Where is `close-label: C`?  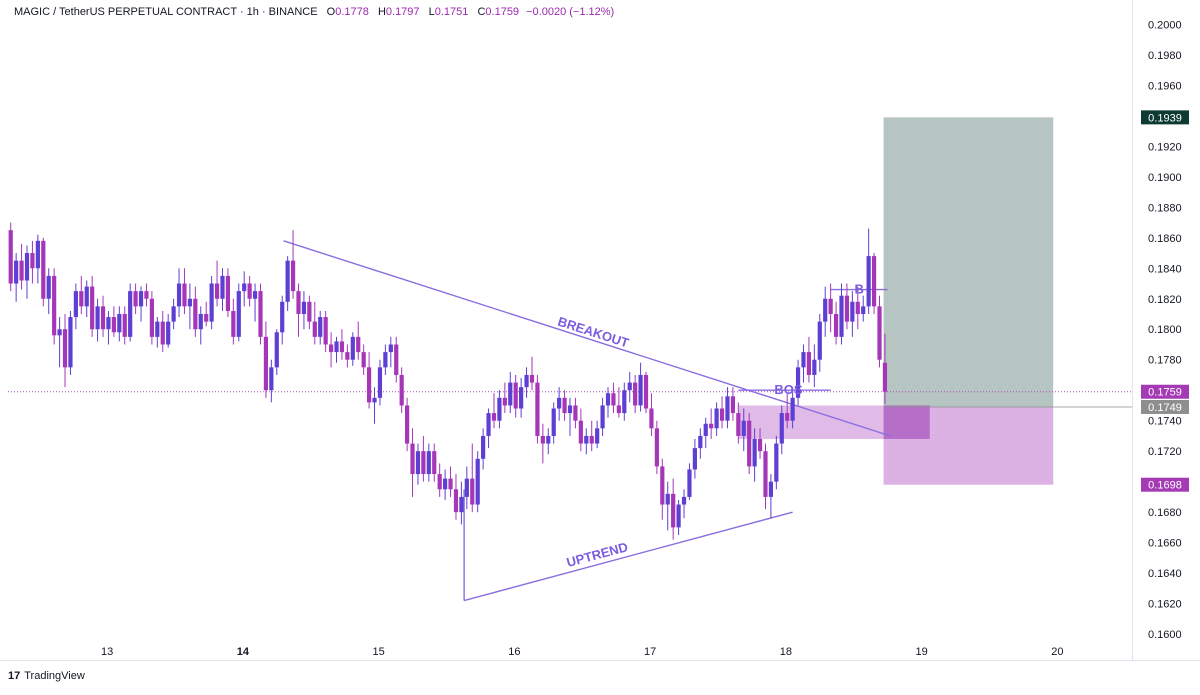
close-label: C is located at coordinates (481, 12).